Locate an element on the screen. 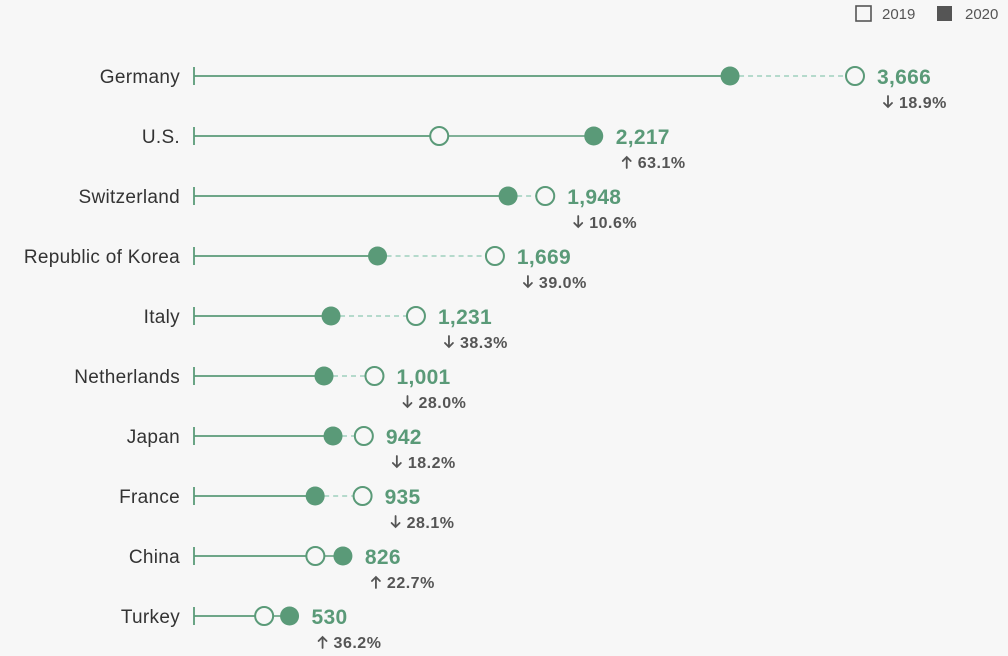 This screenshot has width=1008, height=656. value-label: 1,231 is located at coordinates (465, 317).